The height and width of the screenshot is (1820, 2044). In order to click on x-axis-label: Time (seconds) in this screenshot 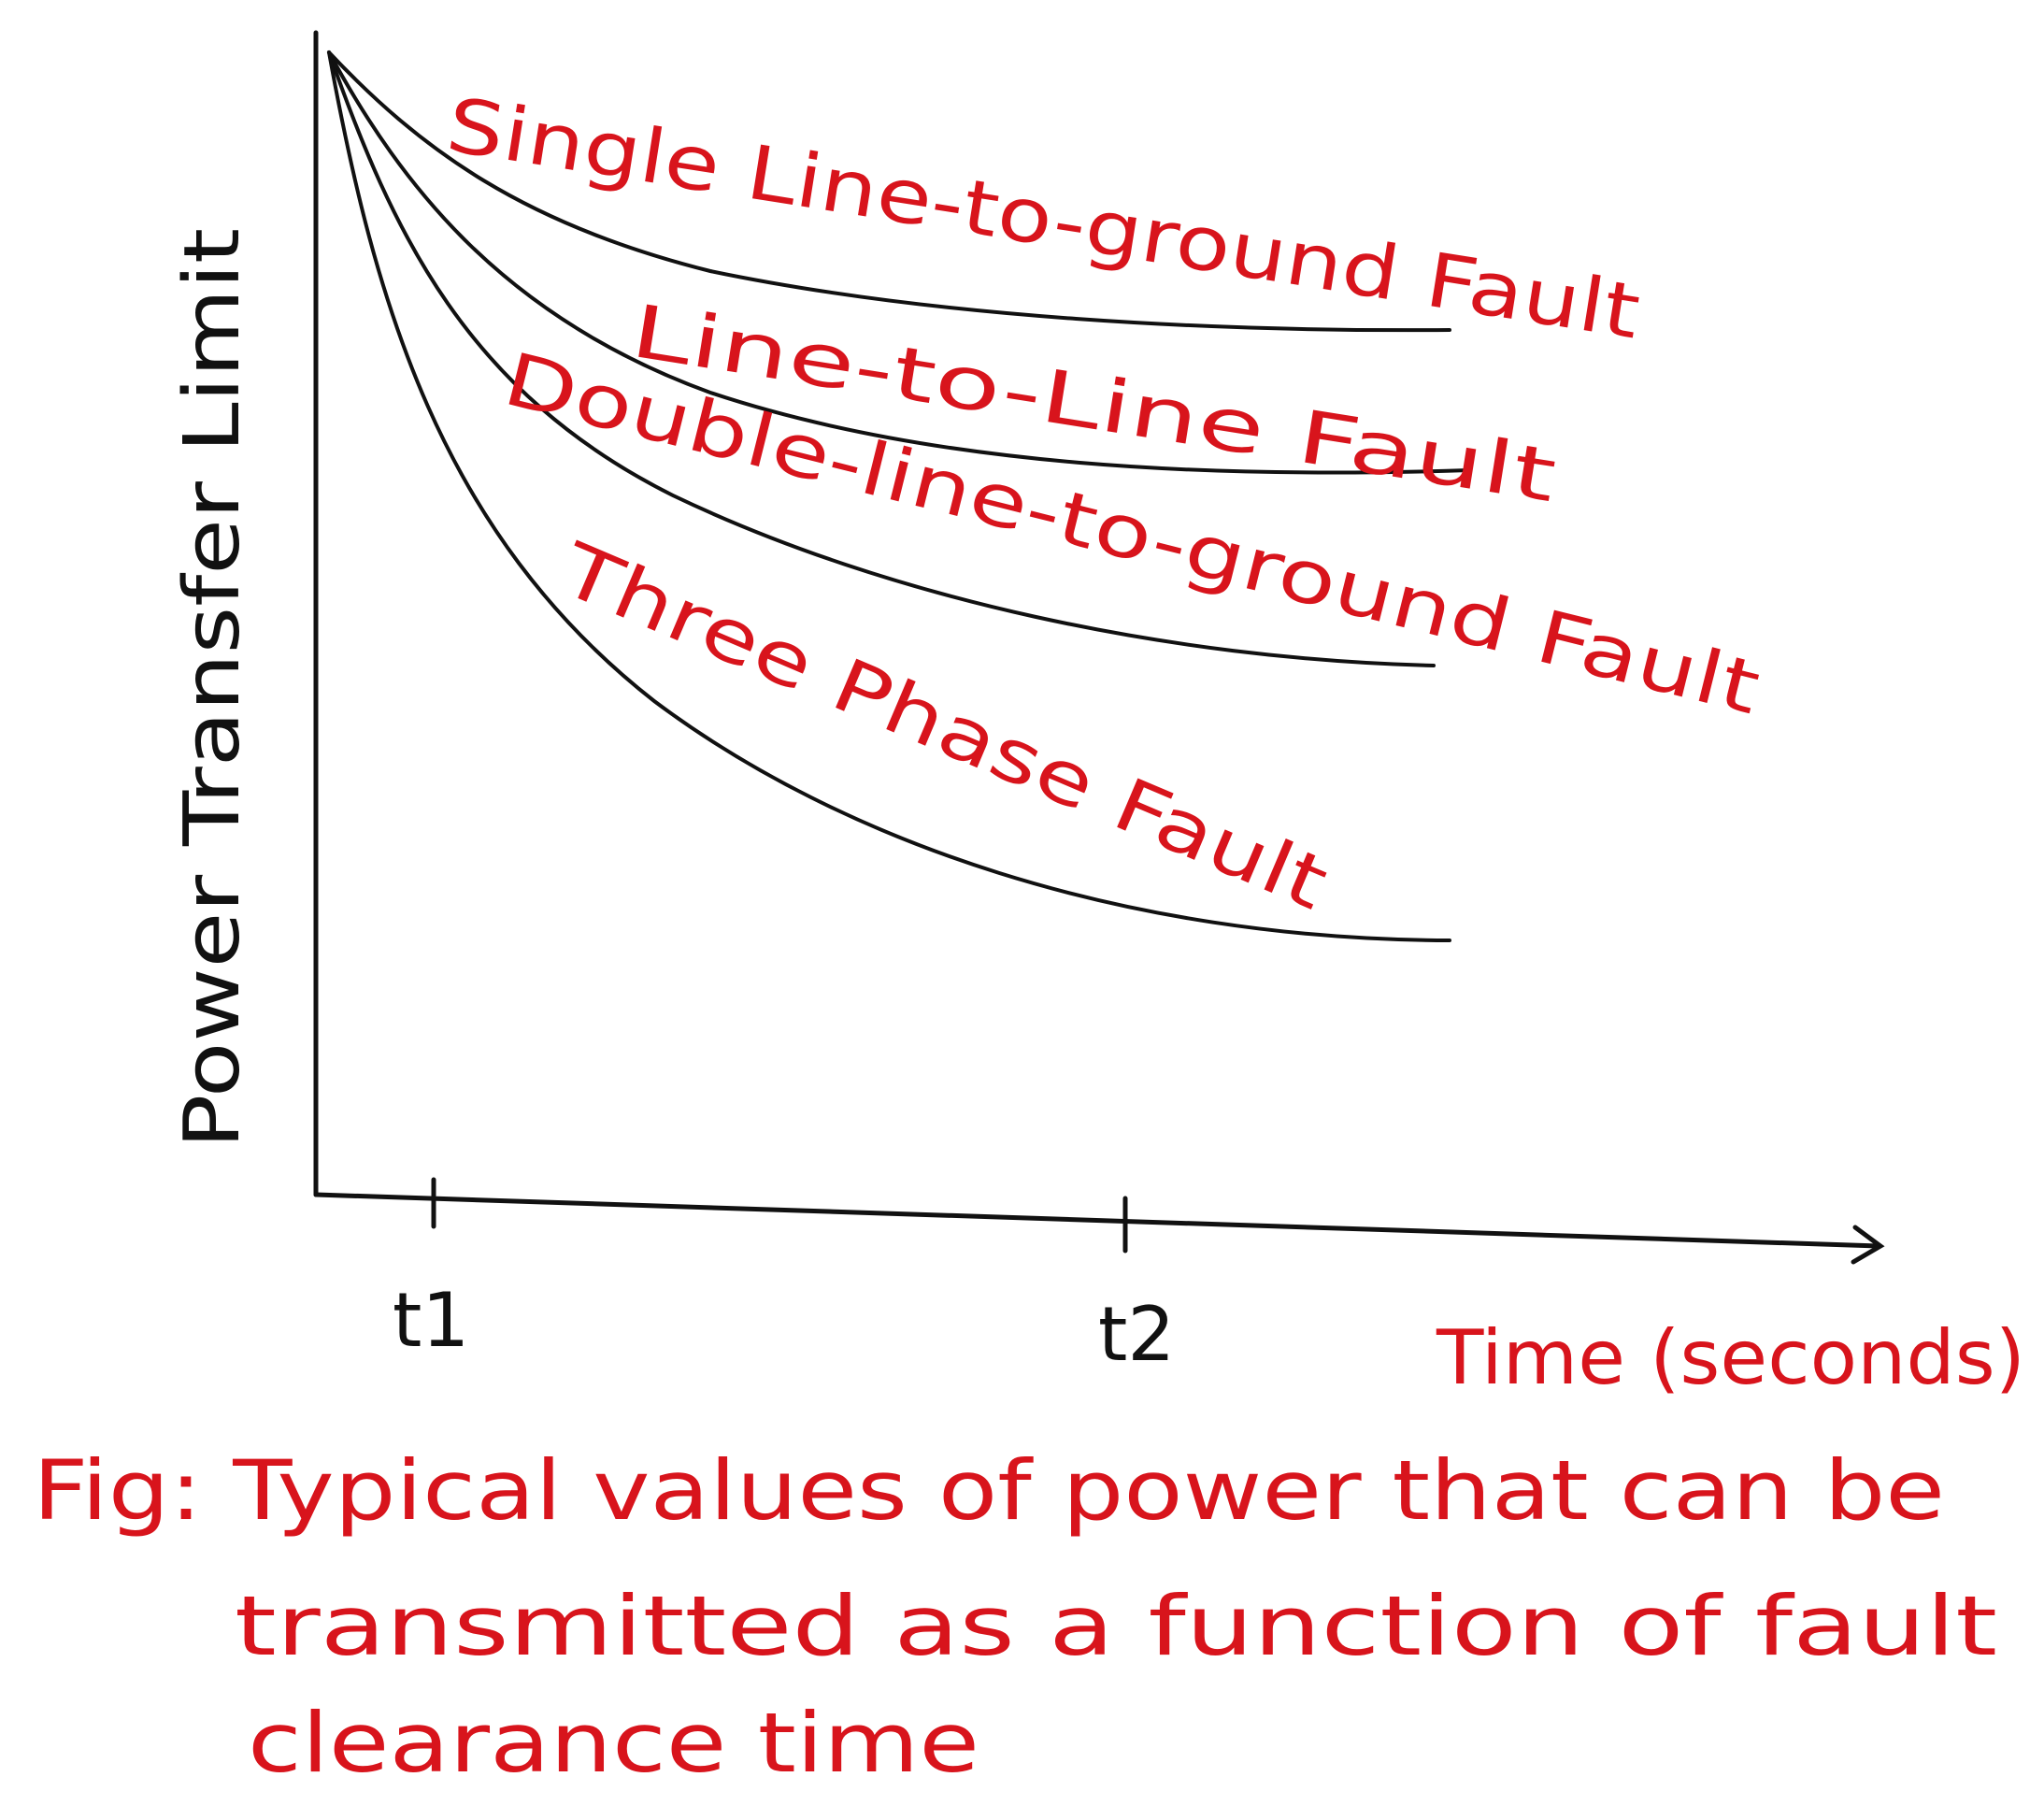, I will do `click(1730, 1357)`.